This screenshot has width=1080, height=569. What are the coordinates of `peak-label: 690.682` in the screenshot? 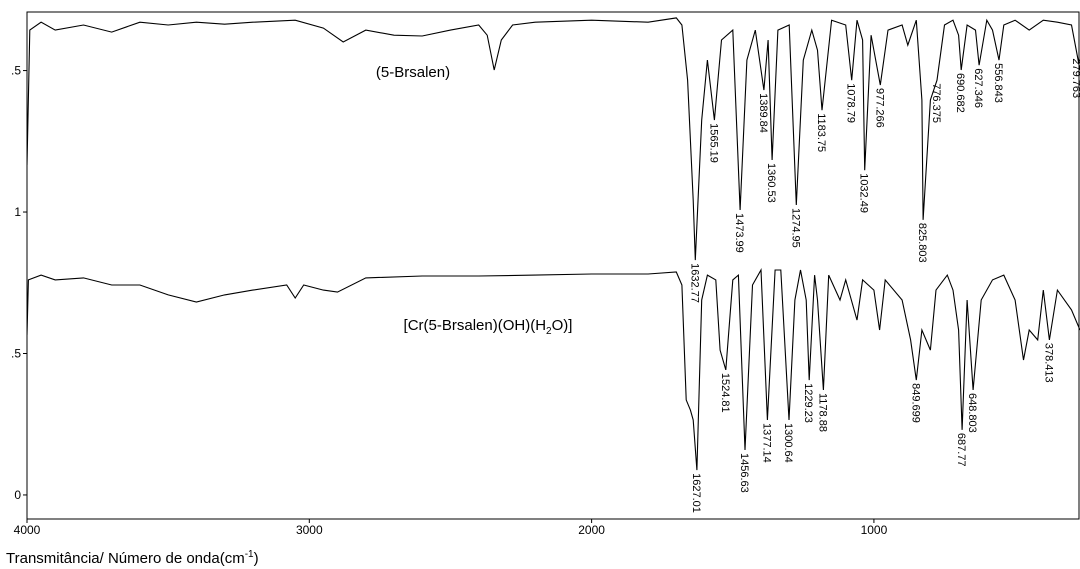 It's located at (960, 93).